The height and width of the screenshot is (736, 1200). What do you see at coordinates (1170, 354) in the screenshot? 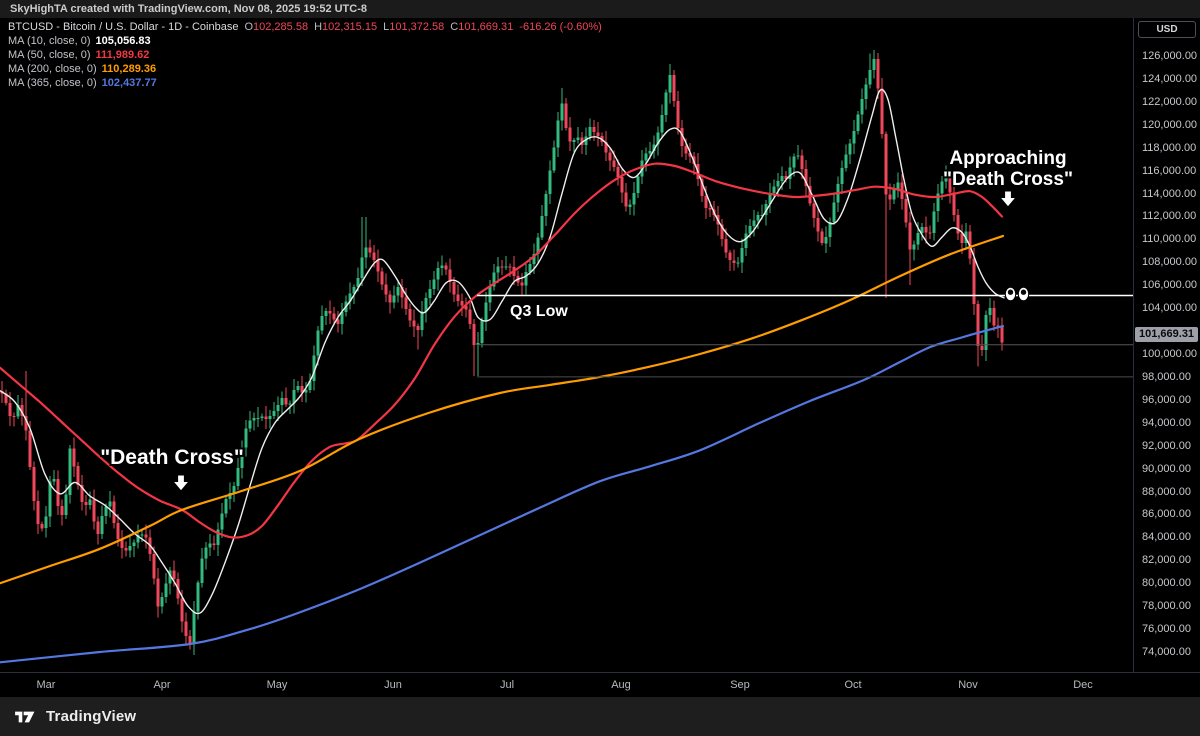
I see `price-tick-label: 100,000.00` at bounding box center [1170, 354].